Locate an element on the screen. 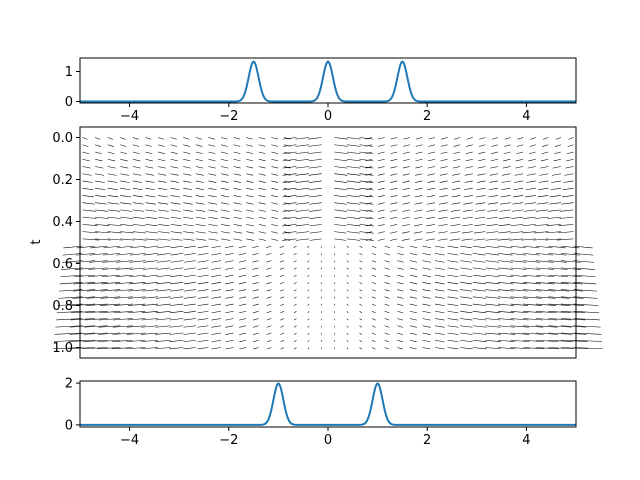 Image resolution: width=640 pixels, height=480 pixels. top-x-ticks: −4 −2 0 2 4 is located at coordinates (325, 113).